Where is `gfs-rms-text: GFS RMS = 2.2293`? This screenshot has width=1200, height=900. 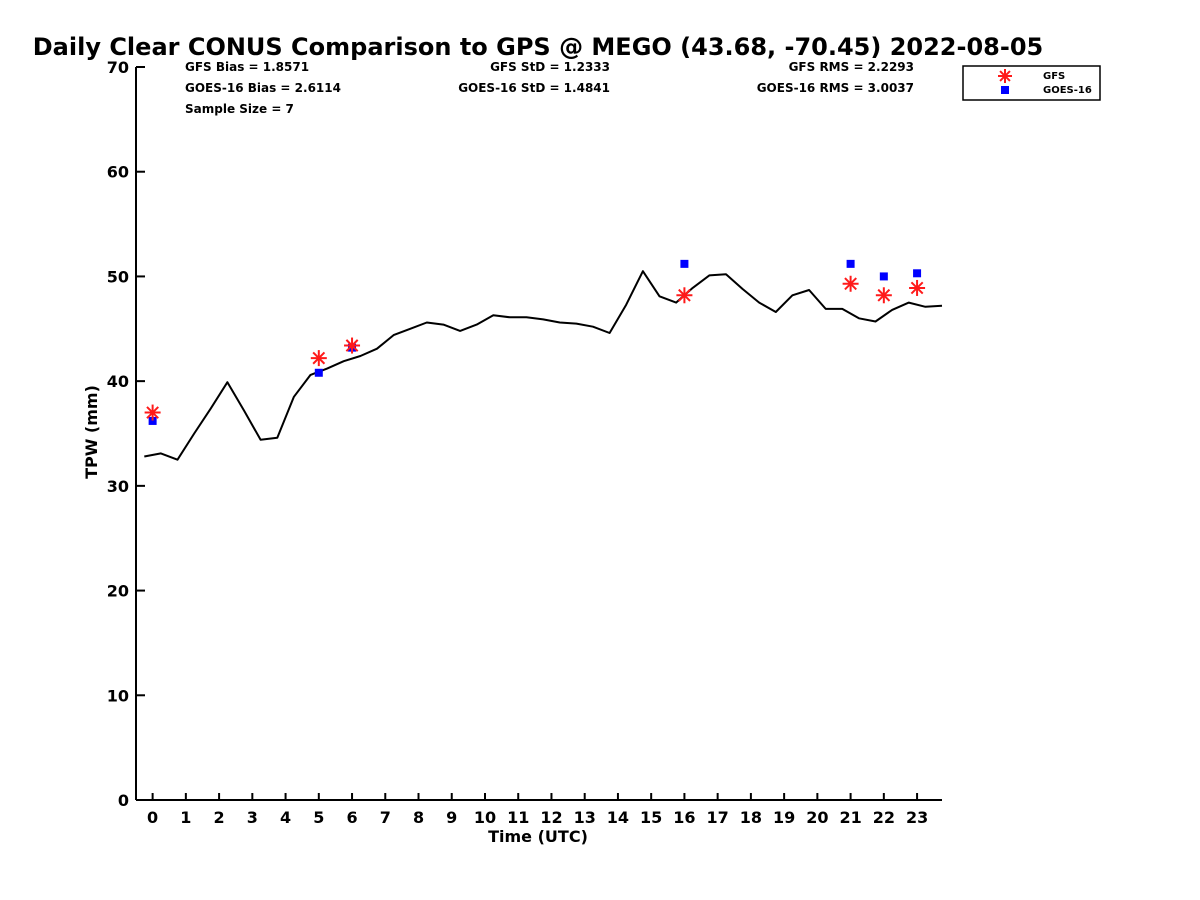 gfs-rms-text: GFS RMS = 2.2293 is located at coordinates (851, 67).